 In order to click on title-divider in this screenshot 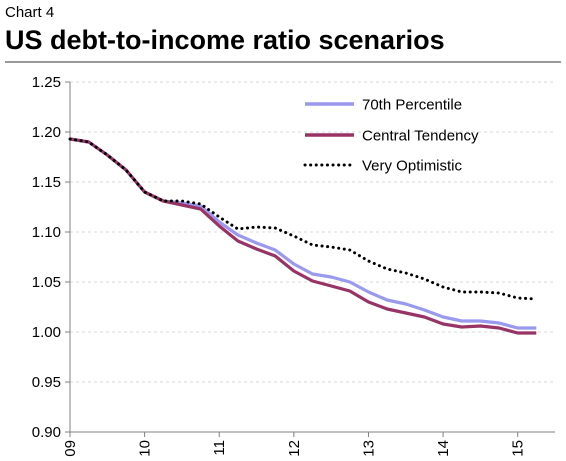, I will do `click(283, 62)`.